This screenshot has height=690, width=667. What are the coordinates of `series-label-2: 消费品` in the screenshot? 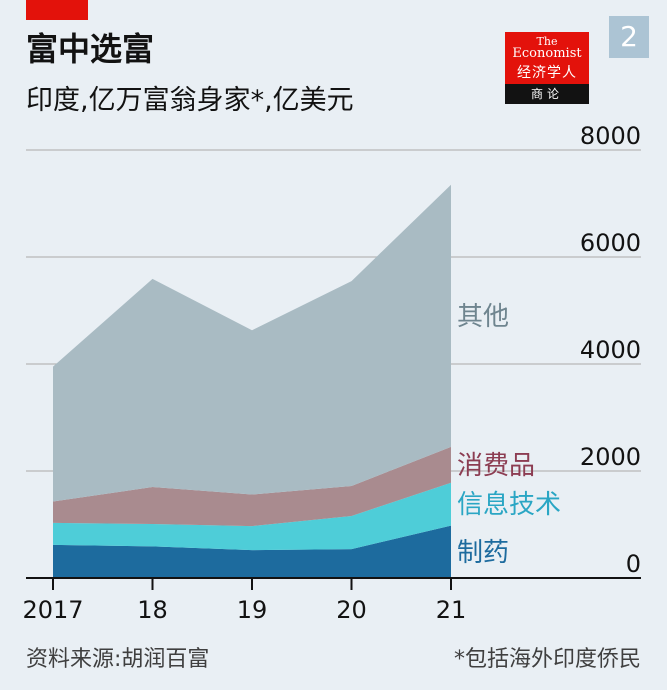 It's located at (496, 466).